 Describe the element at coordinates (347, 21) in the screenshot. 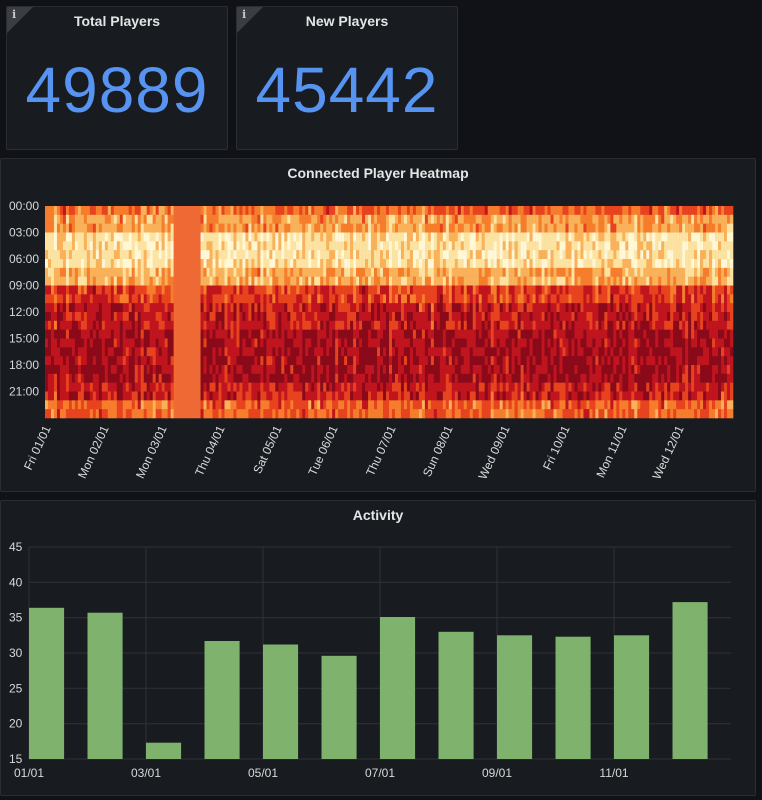

I see `panel-title: New Players` at that location.